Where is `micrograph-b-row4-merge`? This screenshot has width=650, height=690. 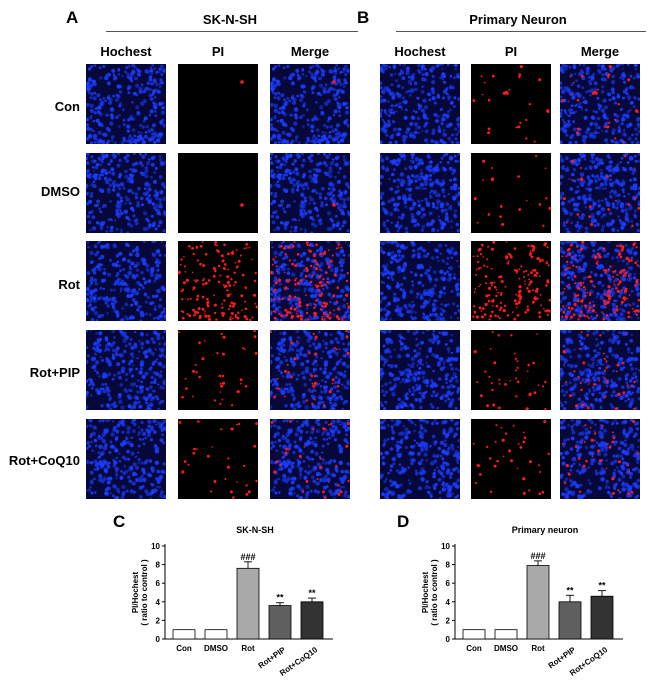
micrograph-b-row4-merge is located at coordinates (600, 370).